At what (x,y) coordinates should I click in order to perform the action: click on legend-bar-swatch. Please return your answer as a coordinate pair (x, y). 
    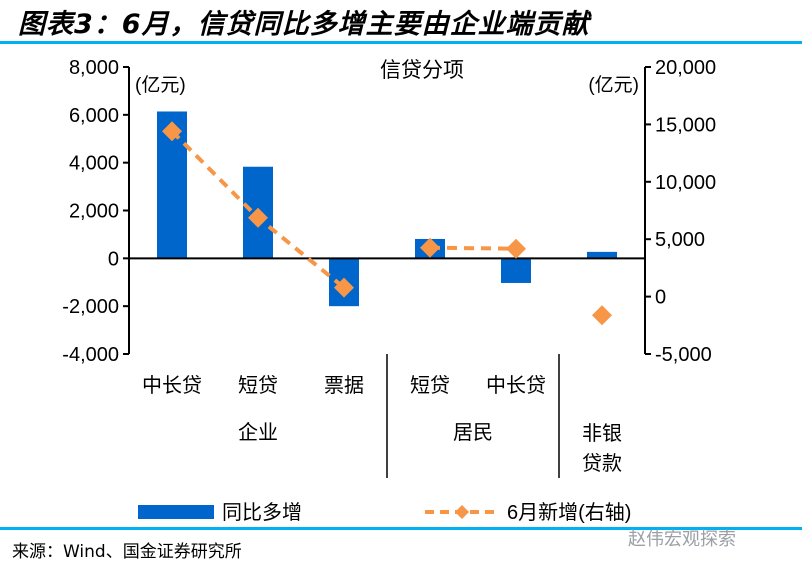
    Looking at the image, I should click on (176, 512).